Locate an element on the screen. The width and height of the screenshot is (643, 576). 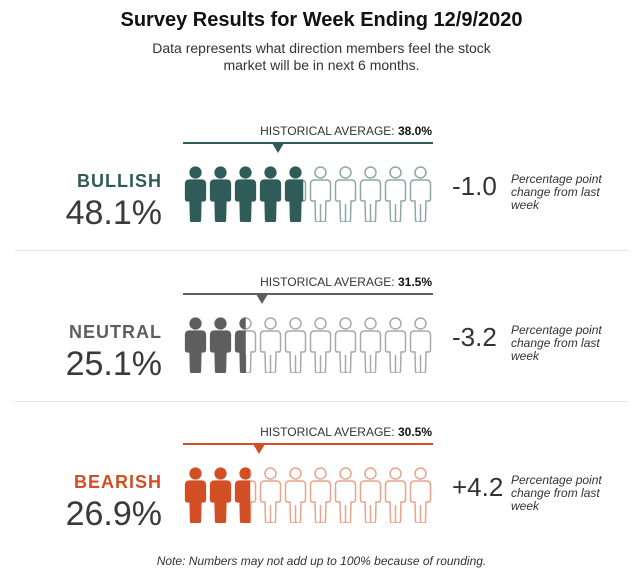
change-value-neutral: -3.2 is located at coordinates (474, 337).